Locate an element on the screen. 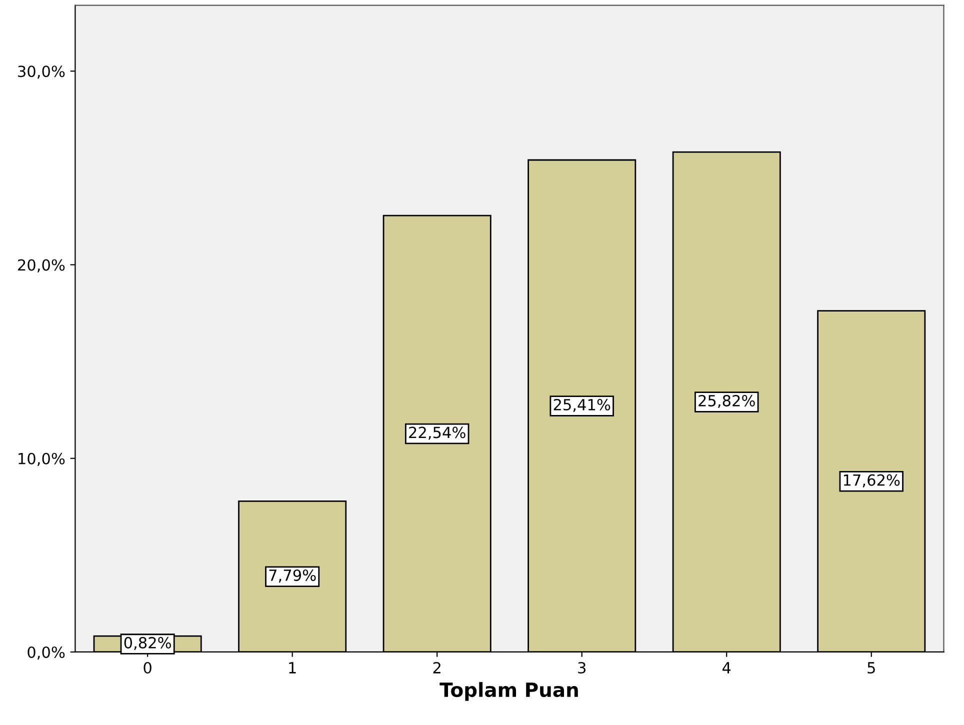  data-label: 17,62% is located at coordinates (872, 481).